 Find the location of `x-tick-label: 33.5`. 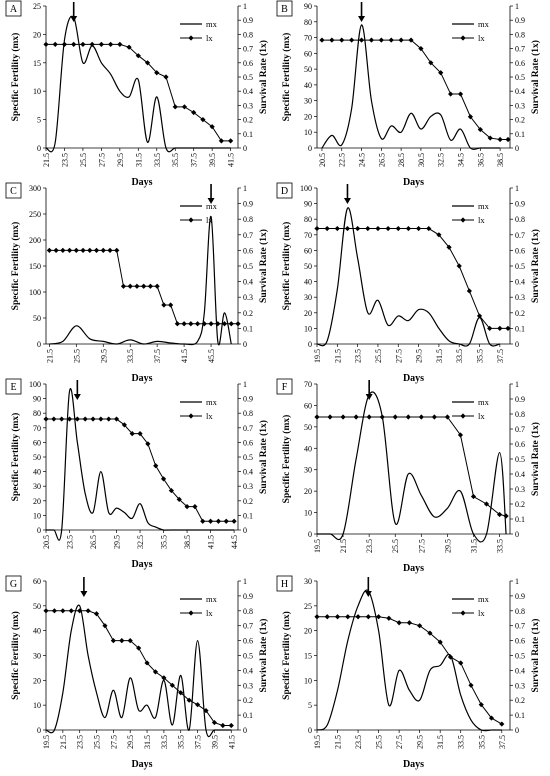

x-tick-label: 33.5 is located at coordinates (500, 546).